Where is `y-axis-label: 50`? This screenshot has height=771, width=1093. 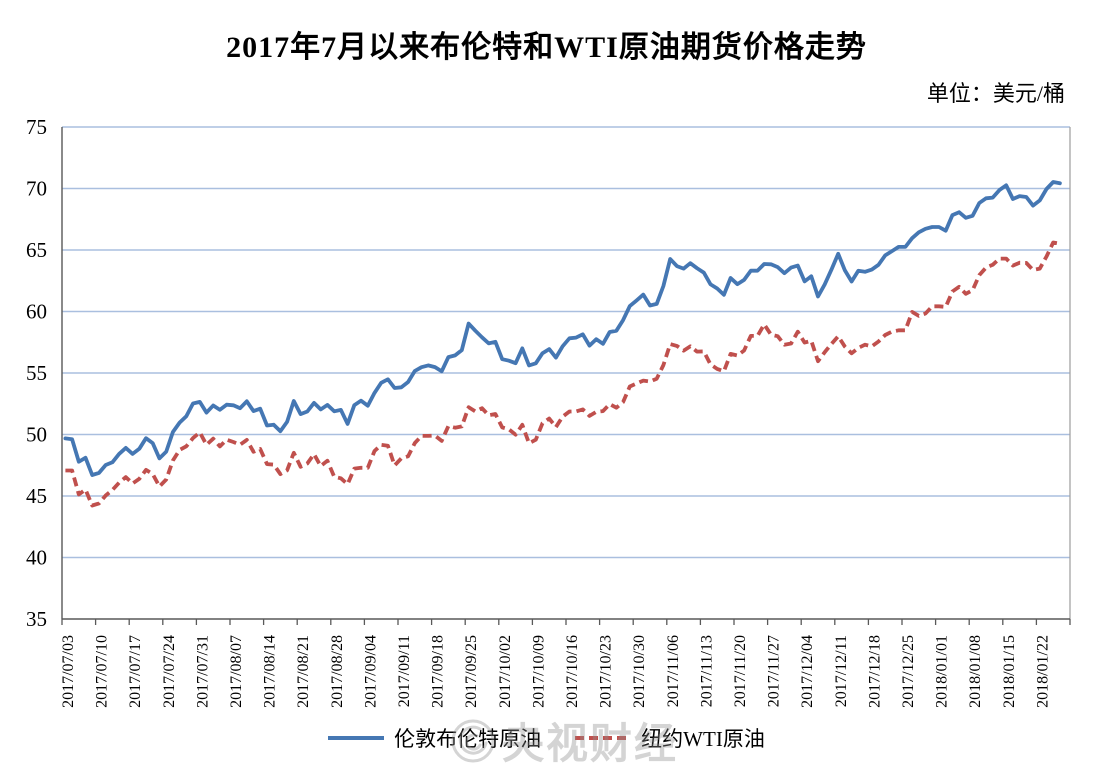 y-axis-label: 50 is located at coordinates (36, 435).